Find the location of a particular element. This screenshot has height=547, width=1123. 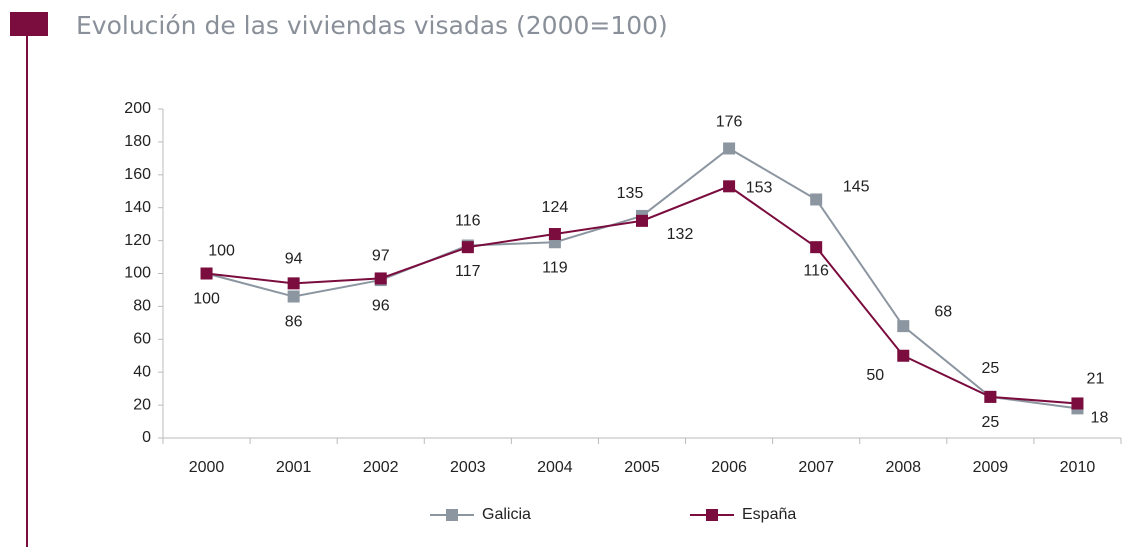

legend-label: Galicia is located at coordinates (506, 514).